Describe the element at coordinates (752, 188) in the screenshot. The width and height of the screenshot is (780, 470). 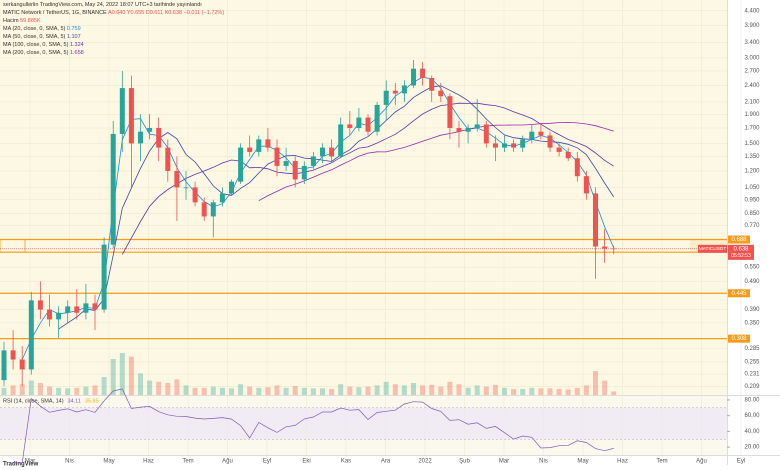
I see `y-tick-label: 1.050` at that location.